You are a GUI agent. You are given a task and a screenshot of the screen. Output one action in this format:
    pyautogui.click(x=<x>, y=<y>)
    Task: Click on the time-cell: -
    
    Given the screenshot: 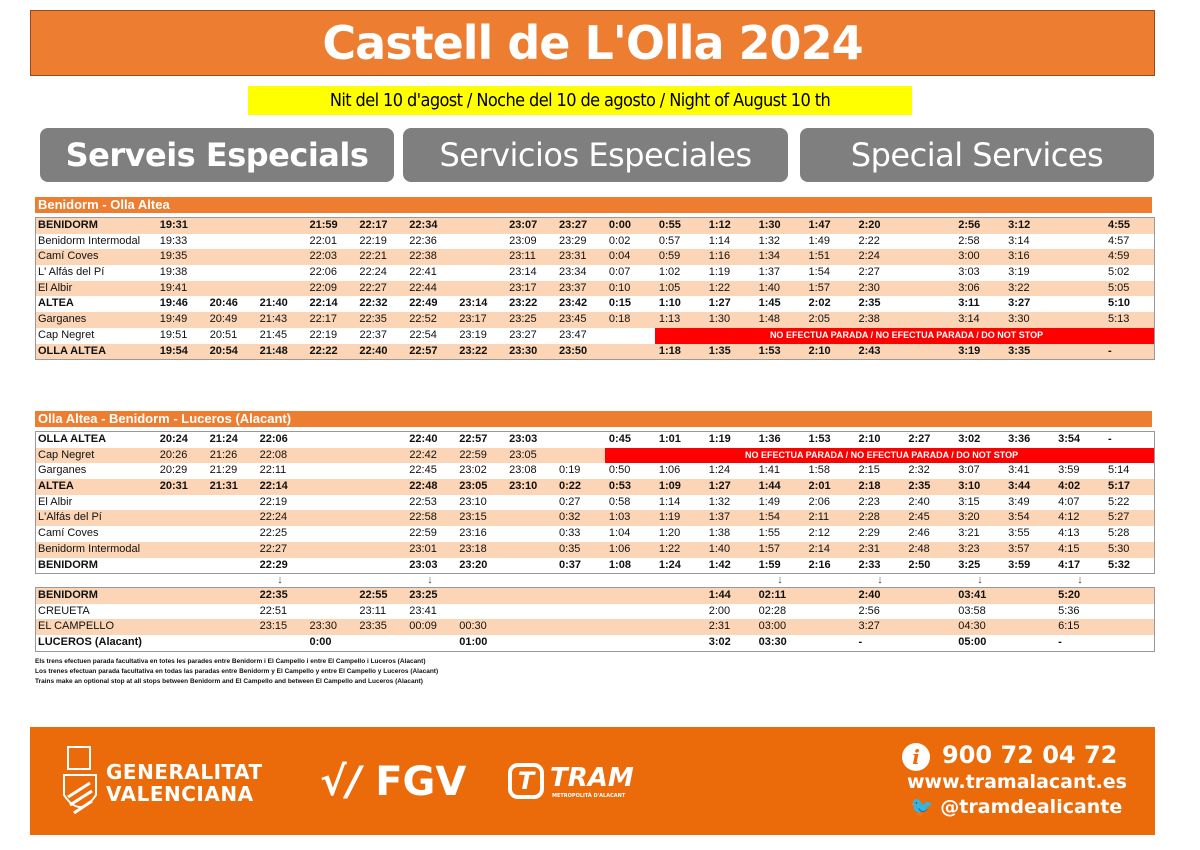 What is the action you would take?
    pyautogui.click(x=1109, y=350)
    